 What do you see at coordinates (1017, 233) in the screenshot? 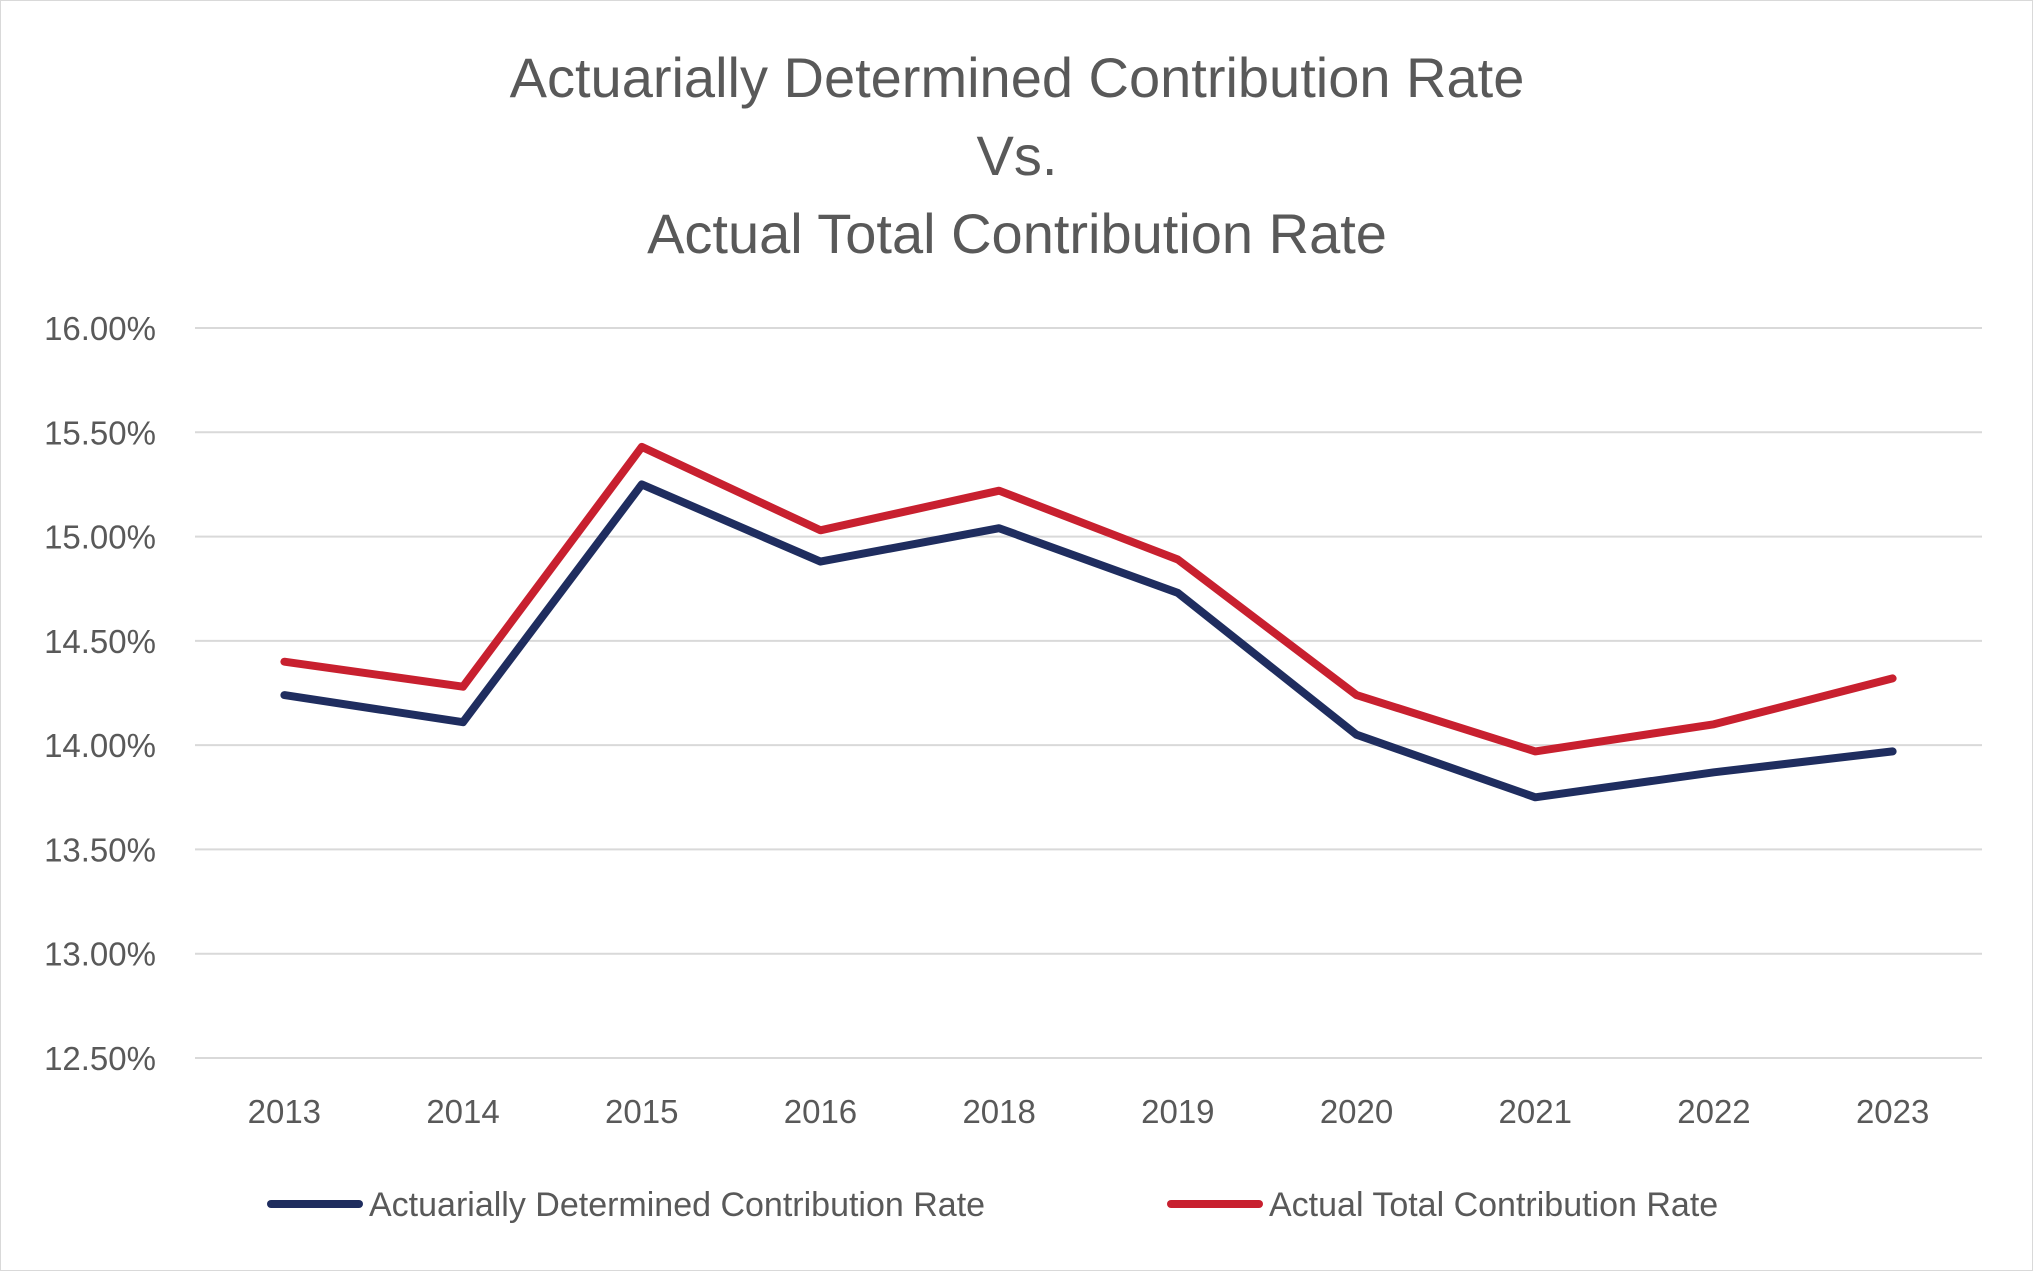
I see `chart-title-line-3: Actual Total Contribution Rate` at bounding box center [1017, 233].